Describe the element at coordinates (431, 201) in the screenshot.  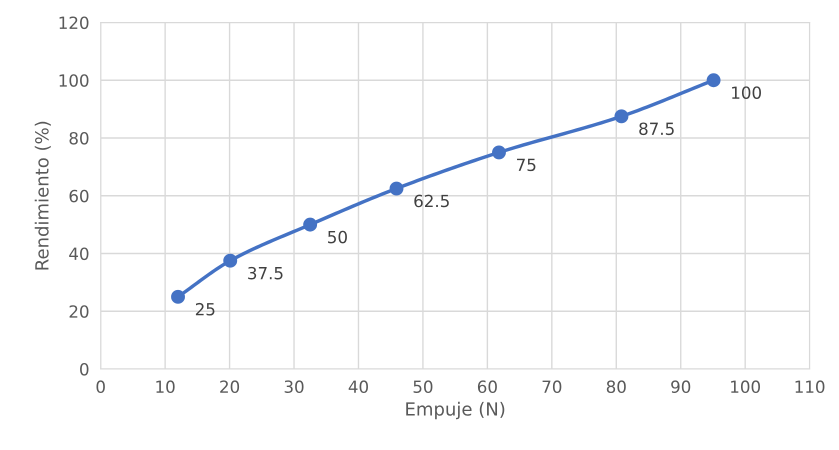
I see `data-label: 62.5` at that location.